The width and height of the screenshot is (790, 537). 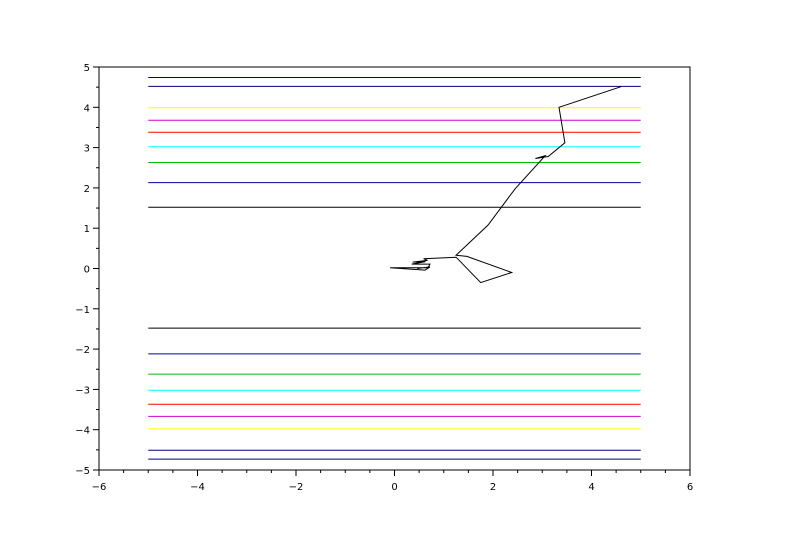 What do you see at coordinates (394, 487) in the screenshot?
I see `x-tick-label: 0` at bounding box center [394, 487].